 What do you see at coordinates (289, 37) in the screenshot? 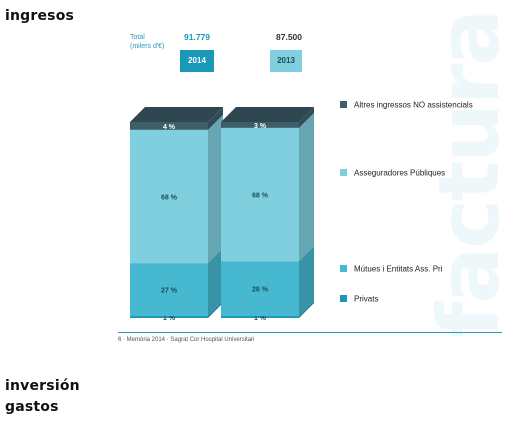
I see `total-value-2013: 87.500` at bounding box center [289, 37].